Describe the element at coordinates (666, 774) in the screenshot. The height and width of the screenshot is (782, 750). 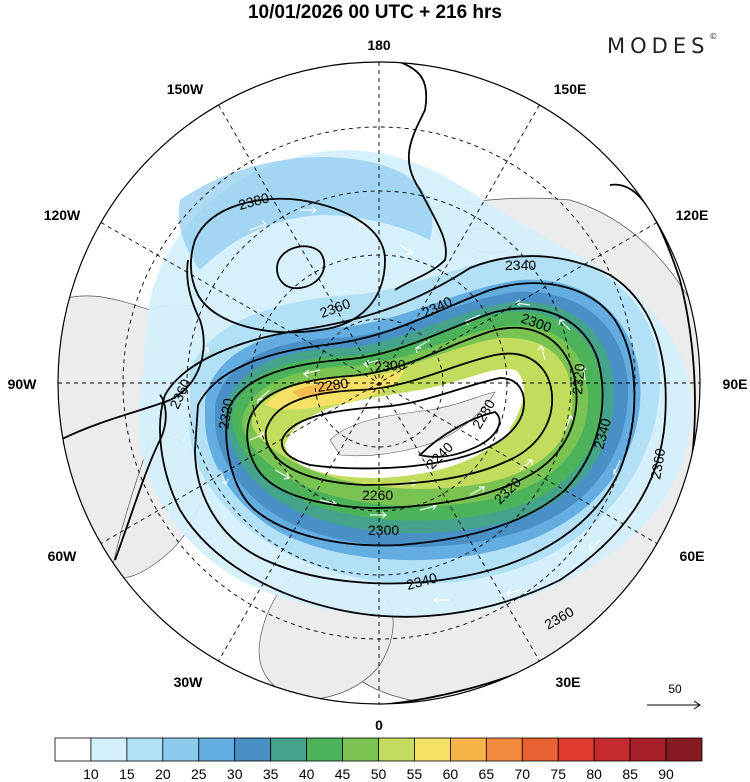
I see `colorbar-tick-label: 90` at that location.